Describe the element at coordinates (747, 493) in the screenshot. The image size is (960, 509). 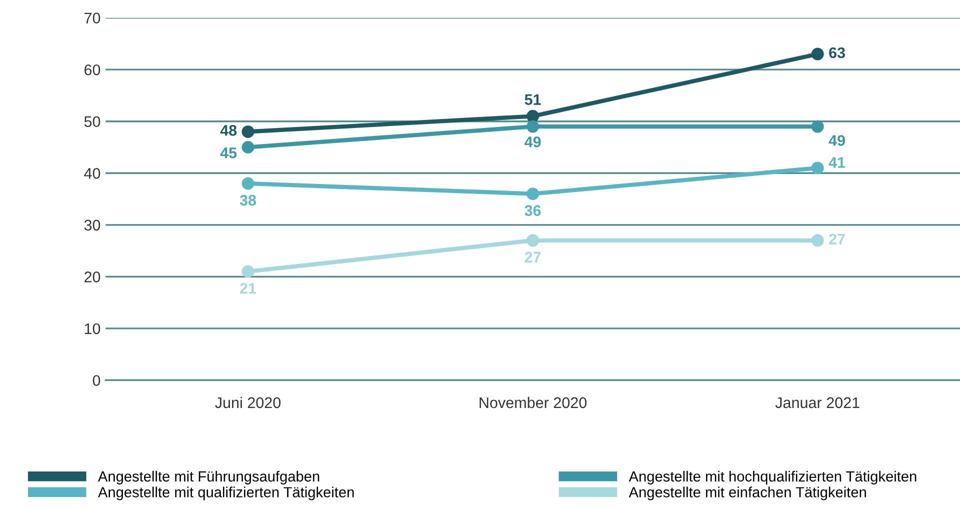
I see `legend-label: Angestellte mit einfachen Tätigkeiten` at that location.